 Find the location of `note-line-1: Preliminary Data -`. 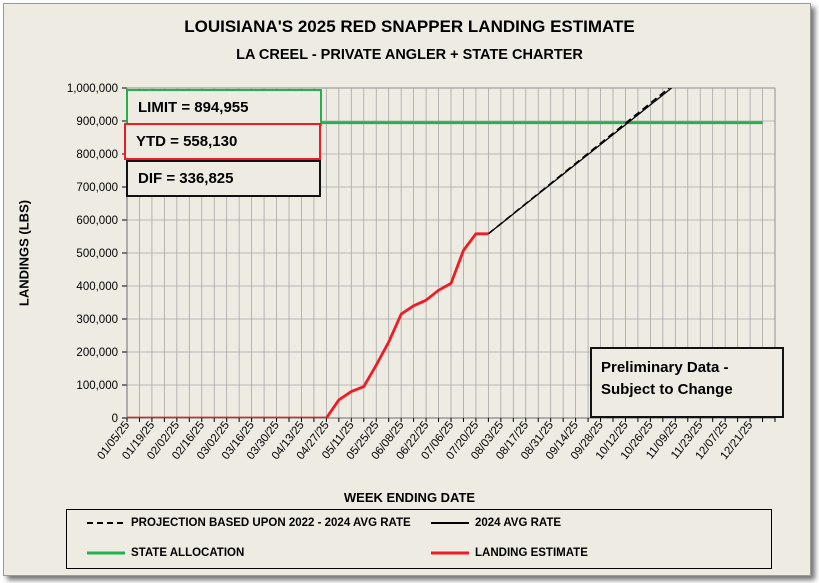

note-line-1: Preliminary Data - is located at coordinates (665, 367).